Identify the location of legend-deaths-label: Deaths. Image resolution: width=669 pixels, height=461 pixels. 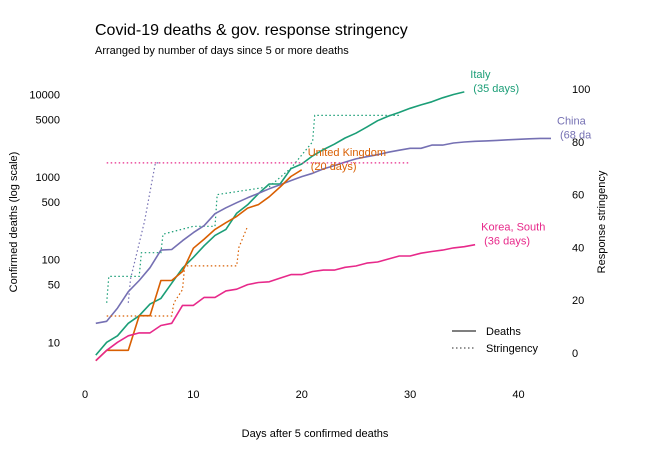
(503, 332).